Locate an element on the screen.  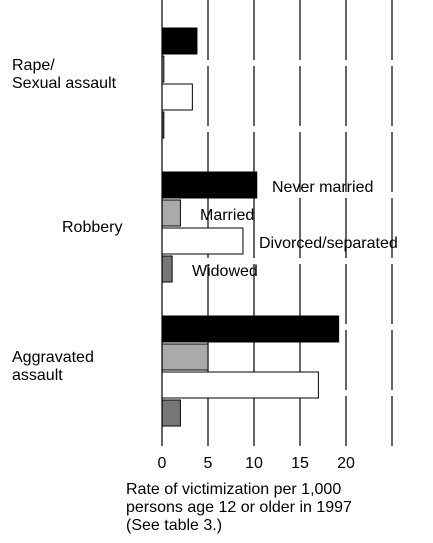
legend-label: Married is located at coordinates (227, 215).